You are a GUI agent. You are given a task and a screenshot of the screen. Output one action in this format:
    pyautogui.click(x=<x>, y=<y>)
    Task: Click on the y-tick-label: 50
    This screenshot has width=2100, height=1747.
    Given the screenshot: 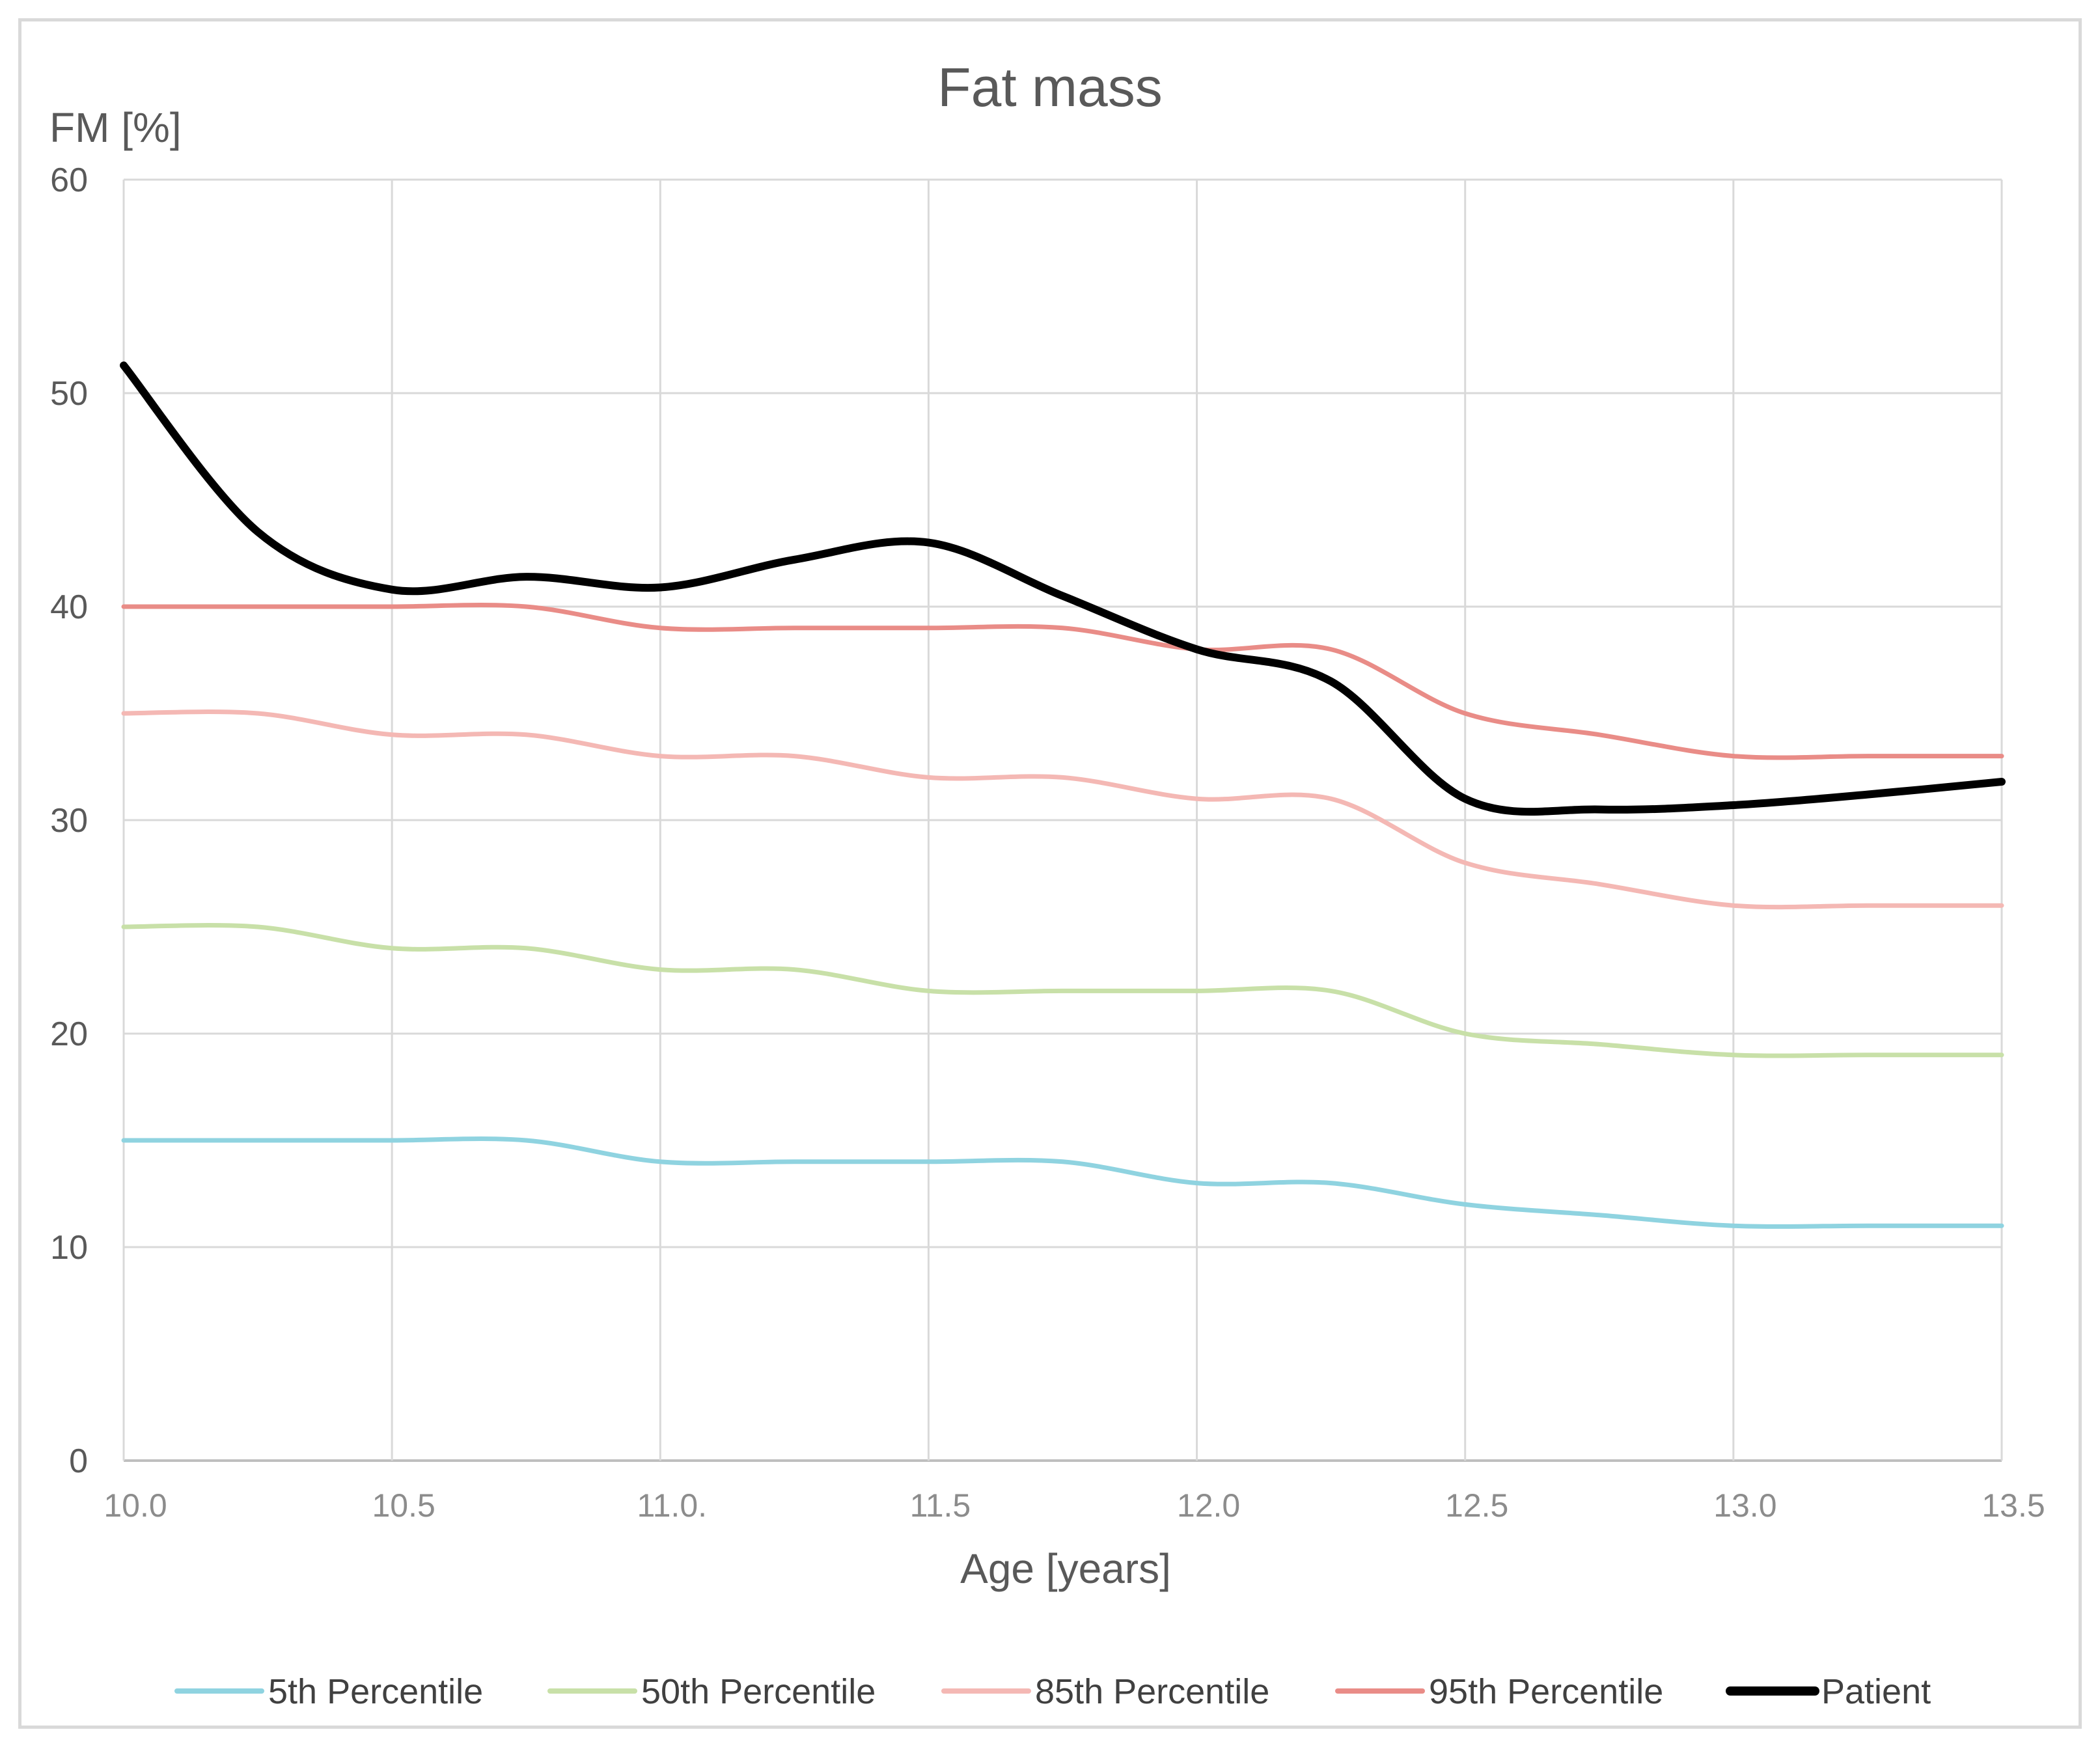 What is the action you would take?
    pyautogui.click(x=69, y=394)
    